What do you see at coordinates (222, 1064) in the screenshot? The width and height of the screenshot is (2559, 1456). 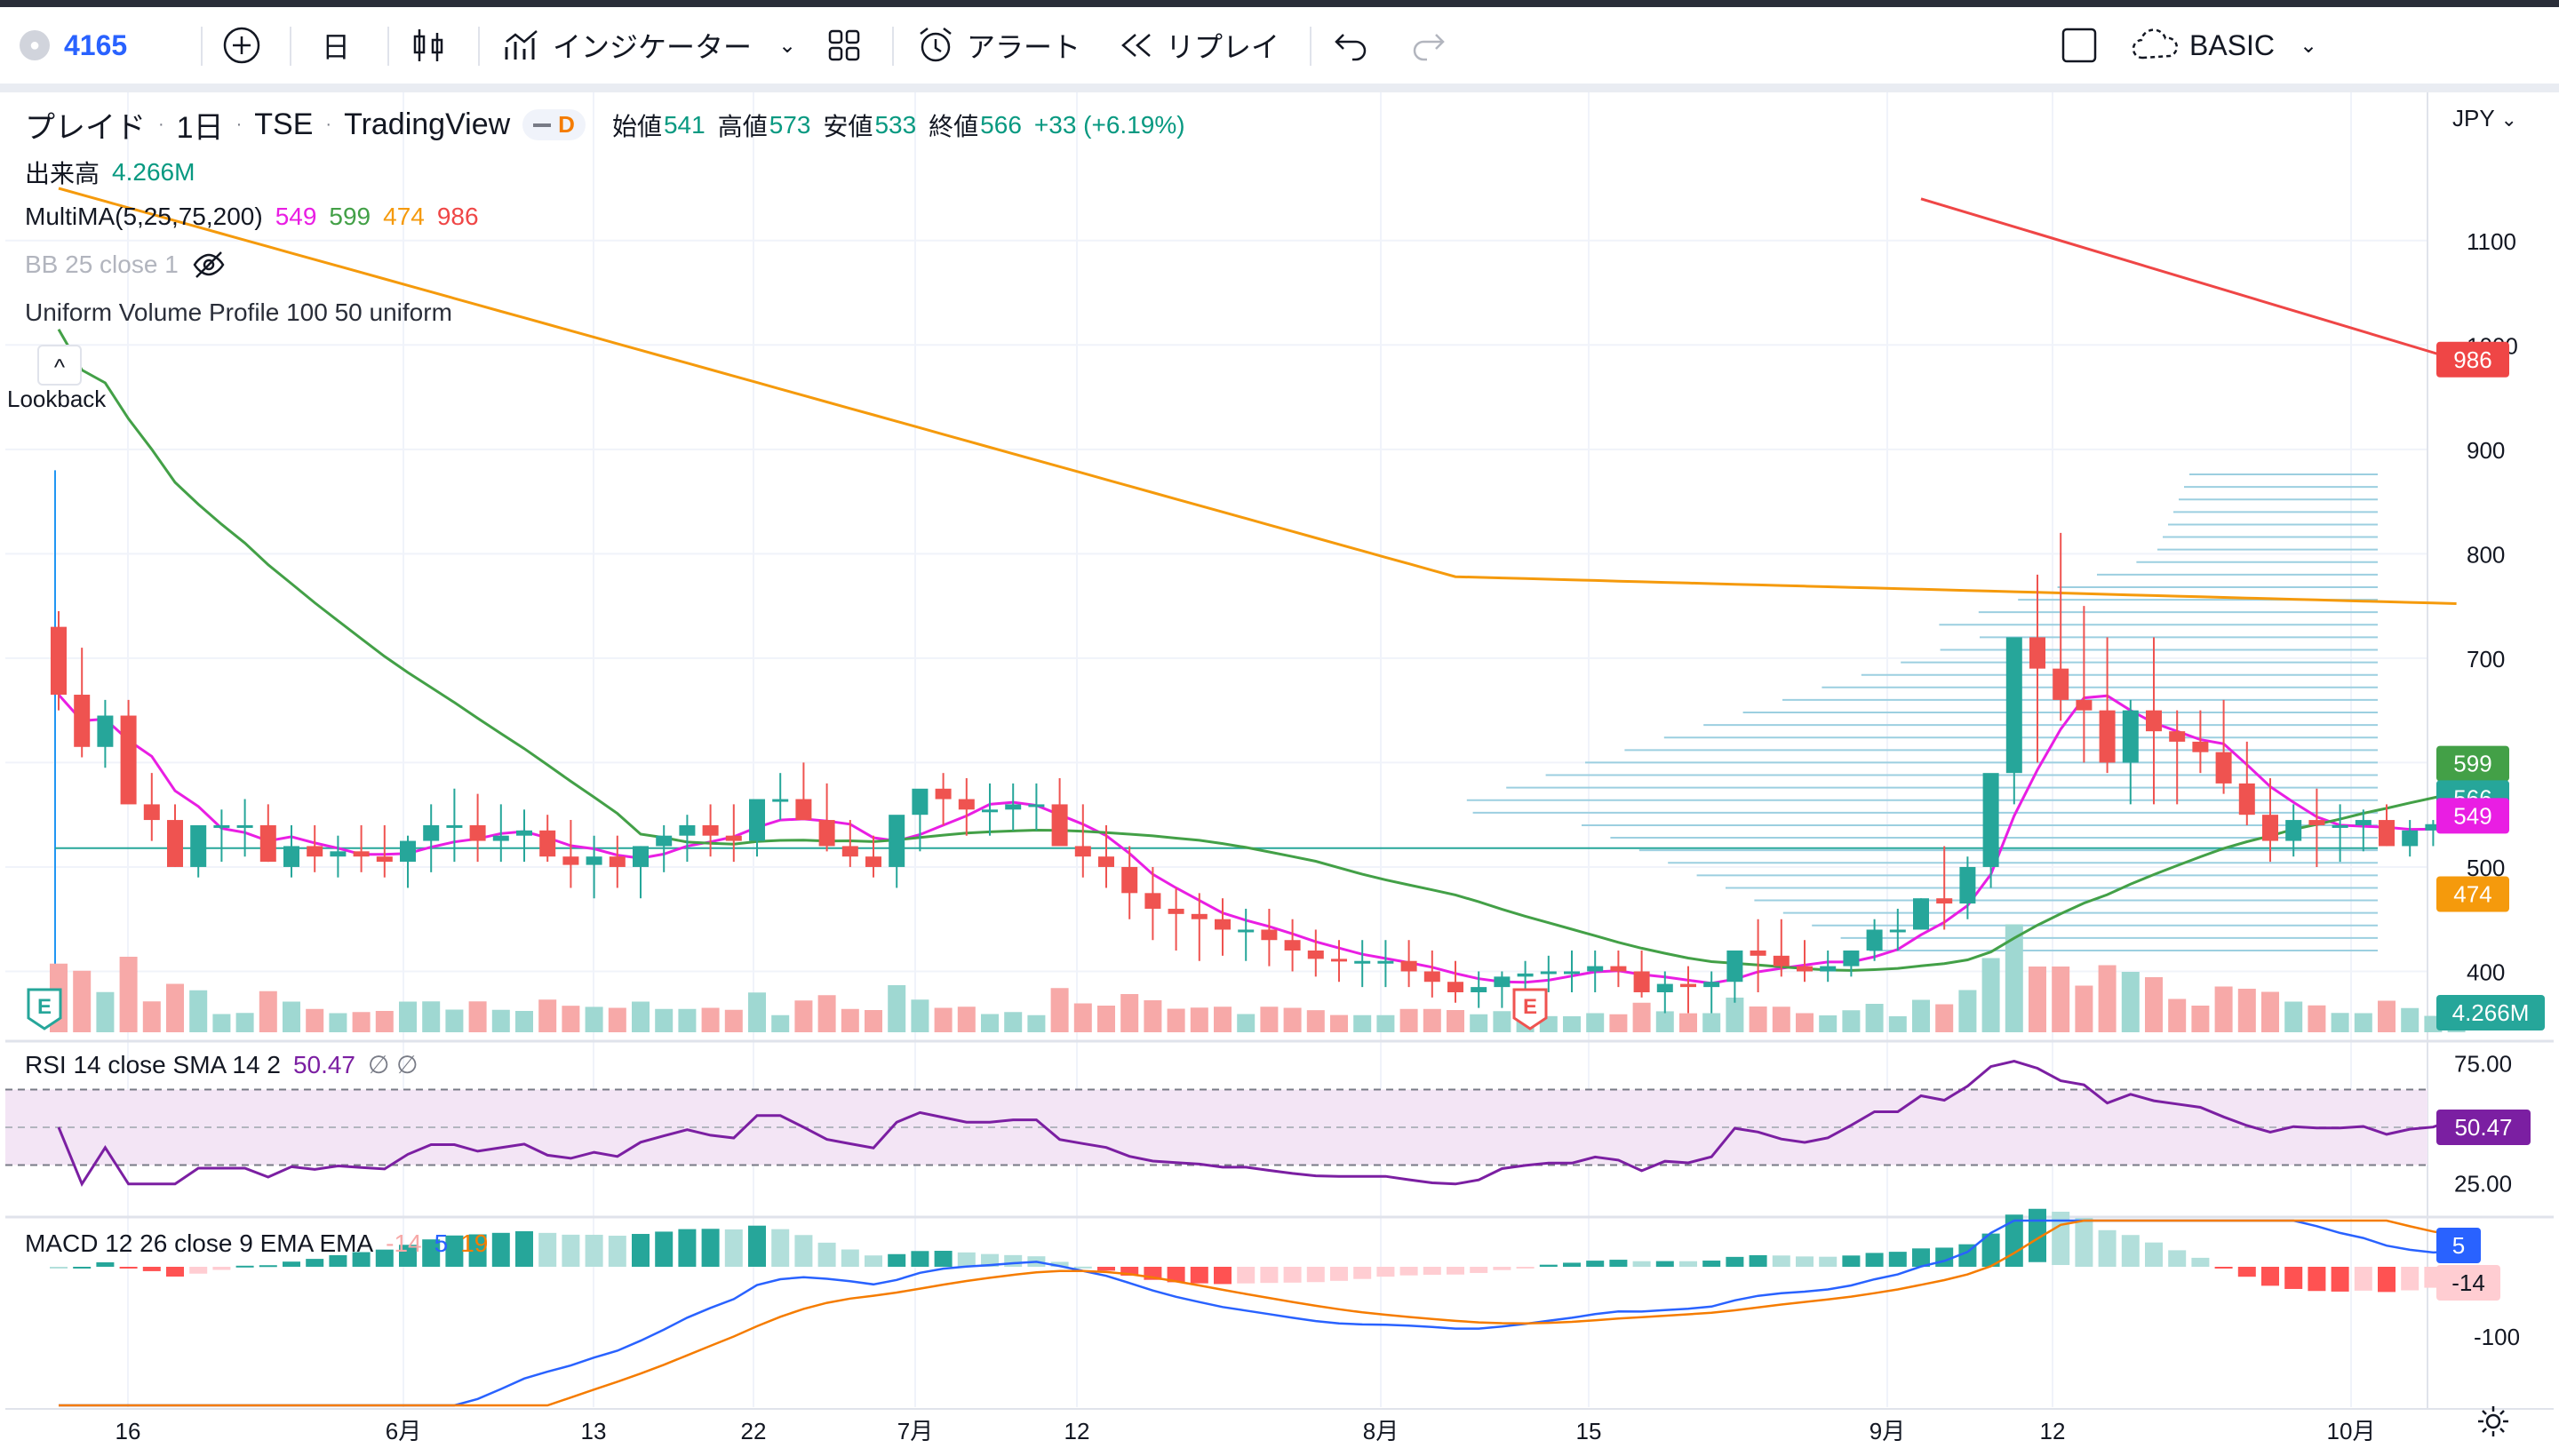 I see `rsi-legend: RSI 14 close SMA 14 2 50.47 ∅ ∅` at bounding box center [222, 1064].